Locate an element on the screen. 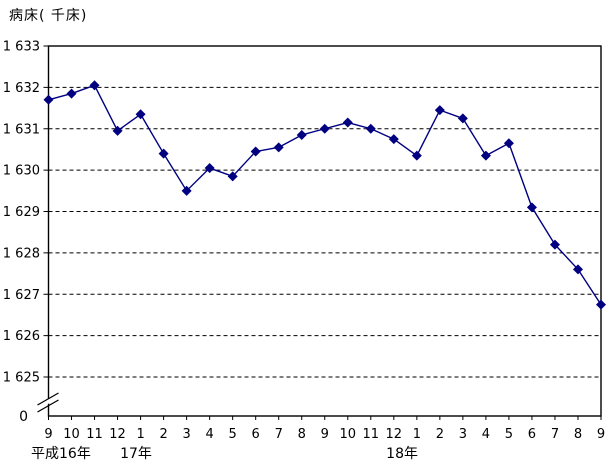 The height and width of the screenshot is (461, 611). y-tick-label: 1 630 is located at coordinates (21, 171).